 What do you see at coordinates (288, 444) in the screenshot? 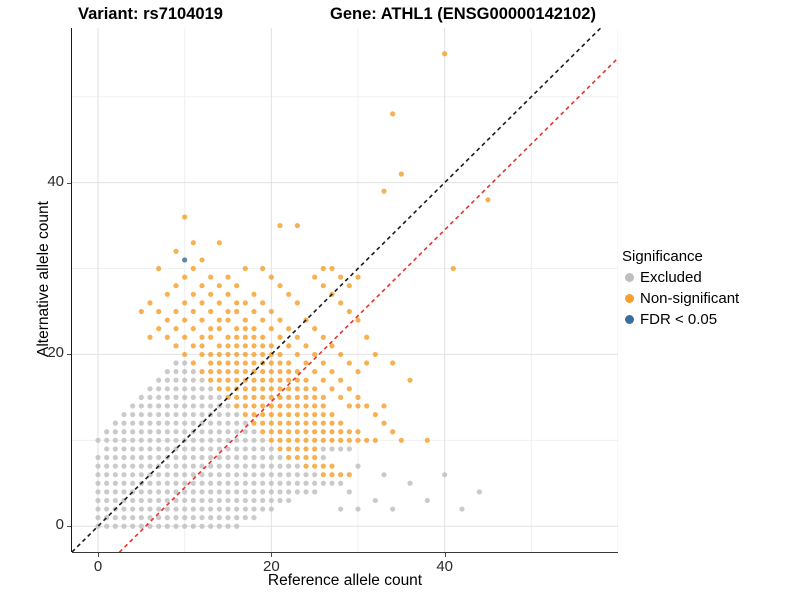
I see `series-excluded` at bounding box center [288, 444].